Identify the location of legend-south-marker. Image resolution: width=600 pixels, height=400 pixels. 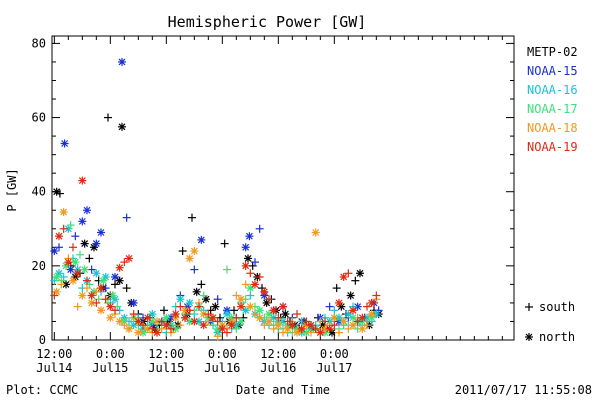
(529, 307).